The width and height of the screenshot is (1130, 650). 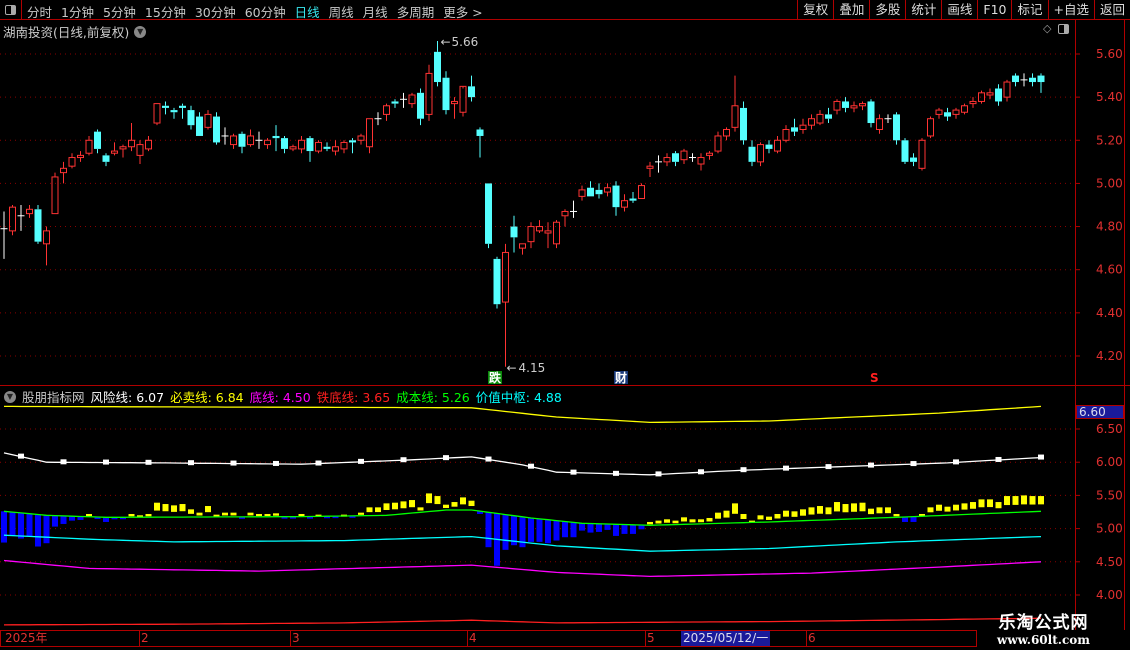 I want to click on tab-period-daily: 日线, so click(x=307, y=12).